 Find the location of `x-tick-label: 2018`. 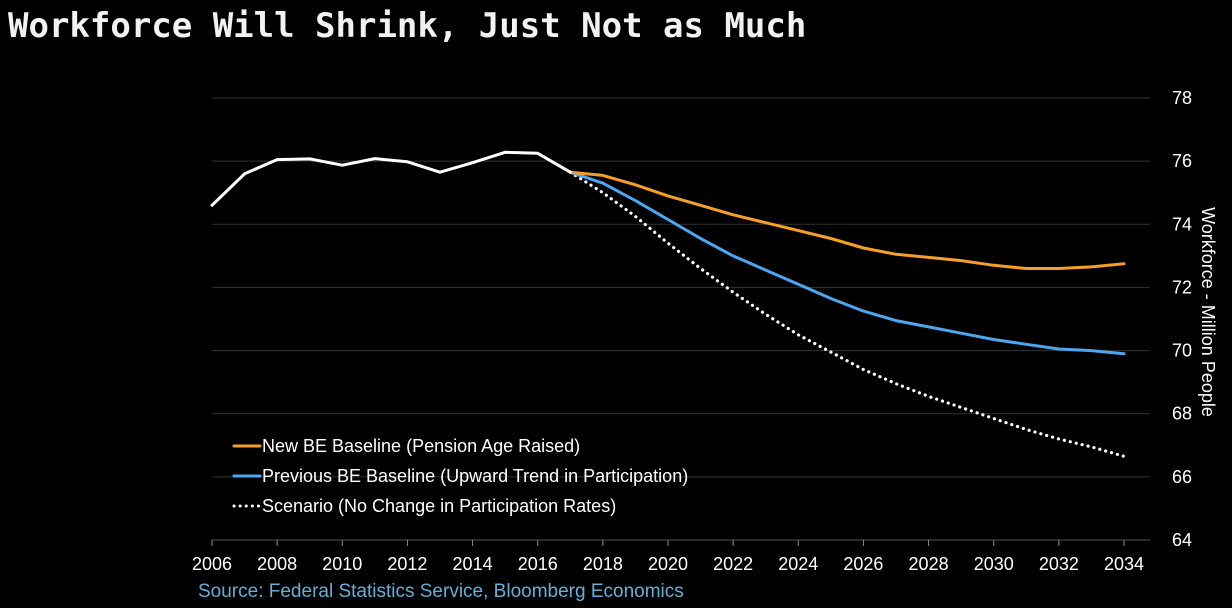

x-tick-label: 2018 is located at coordinates (603, 564).